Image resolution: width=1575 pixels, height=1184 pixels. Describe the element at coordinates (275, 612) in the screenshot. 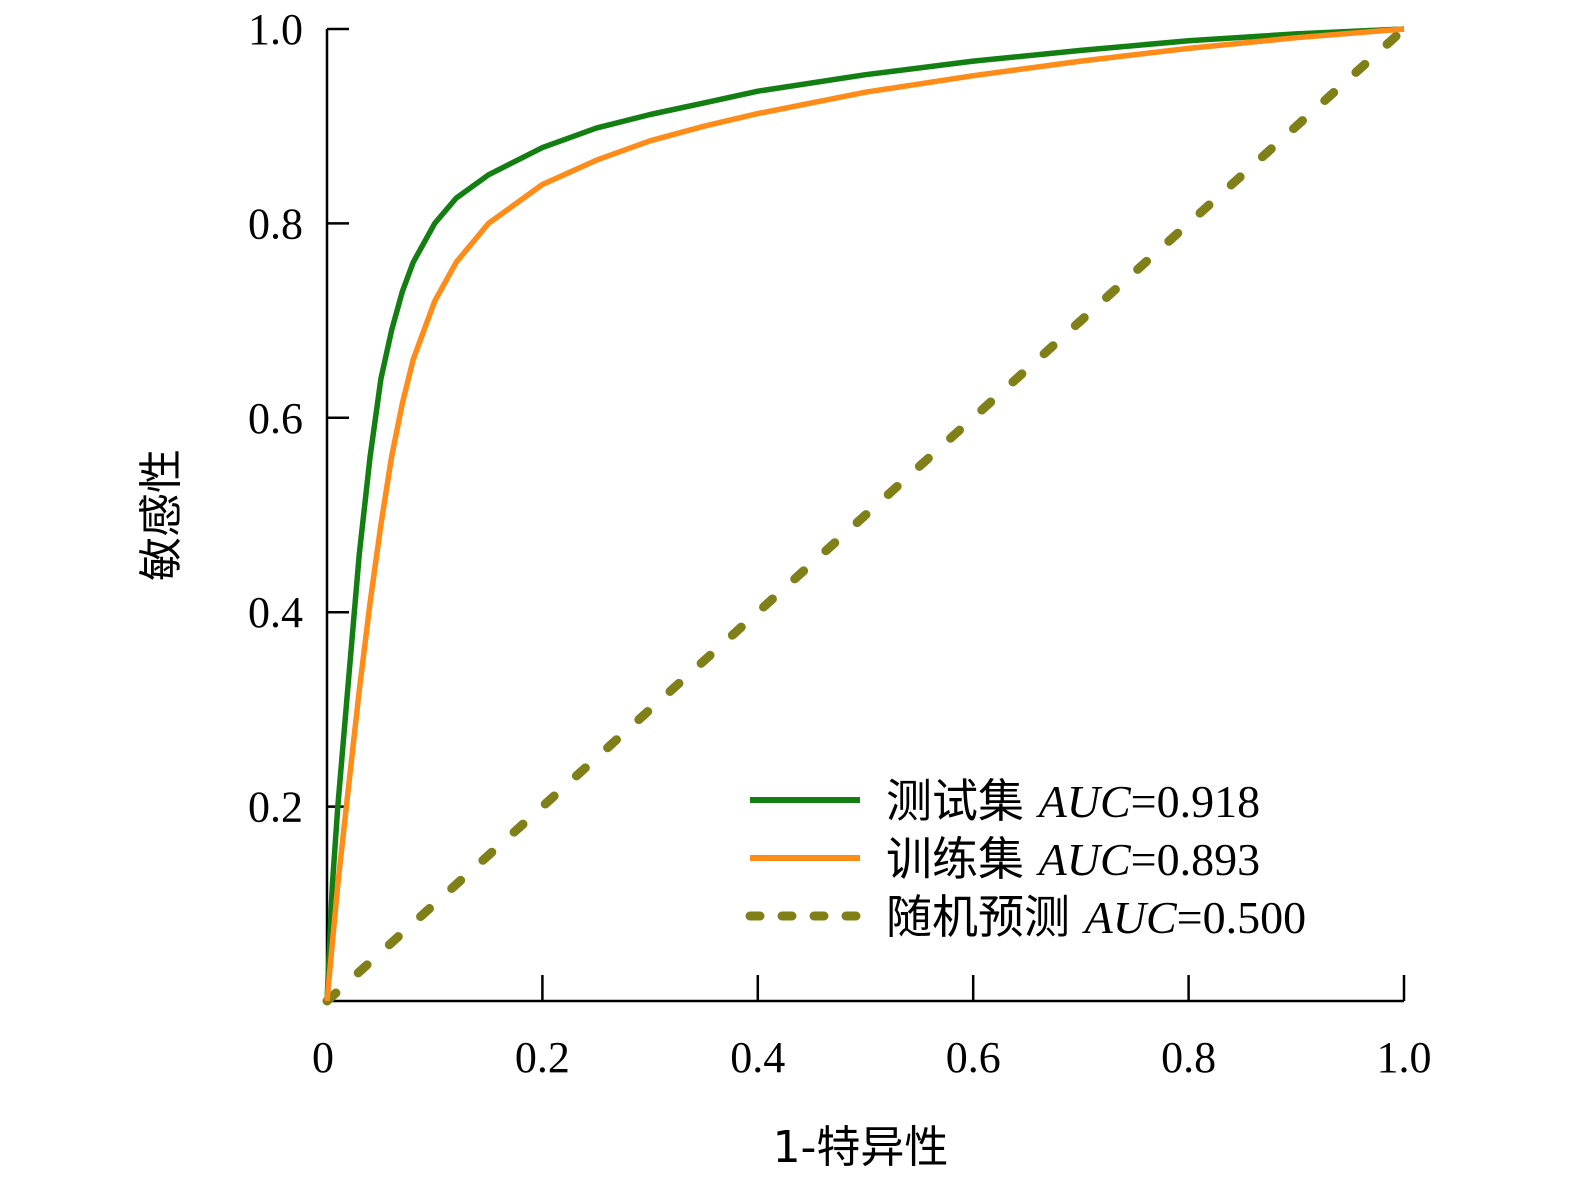

I see `y-tick-label: 0.4` at that location.